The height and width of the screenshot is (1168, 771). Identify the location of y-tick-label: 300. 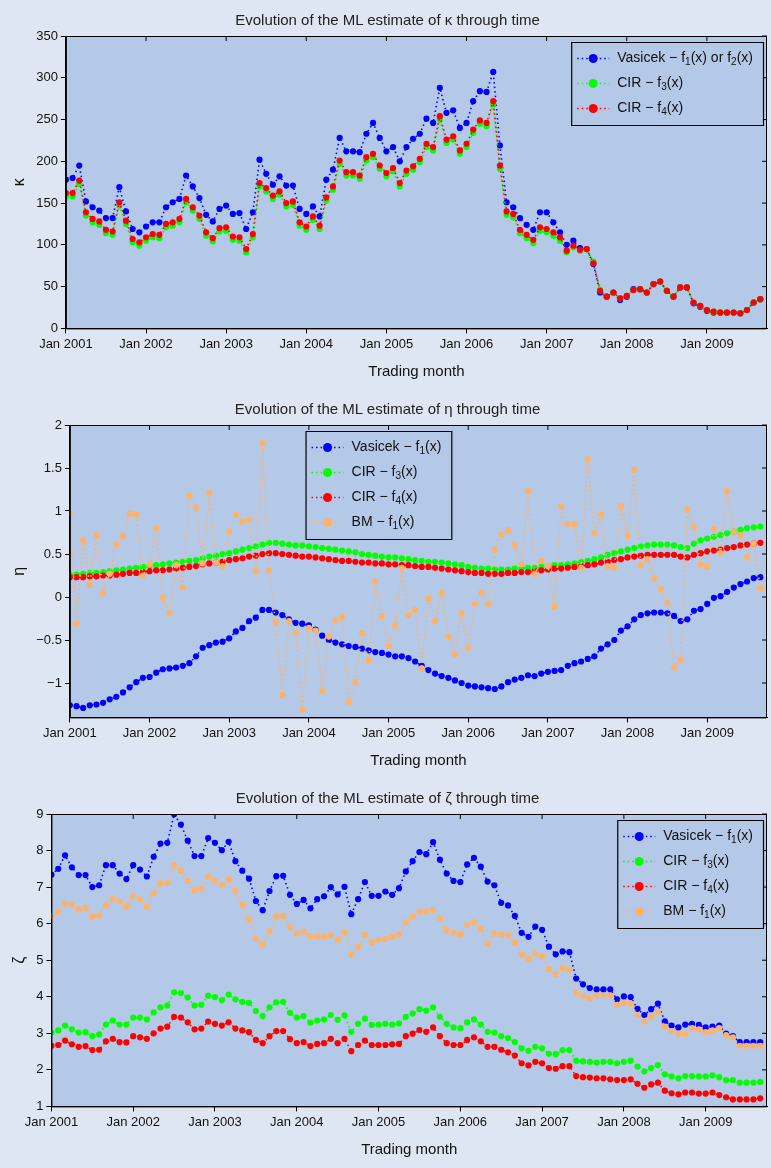
(47, 77).